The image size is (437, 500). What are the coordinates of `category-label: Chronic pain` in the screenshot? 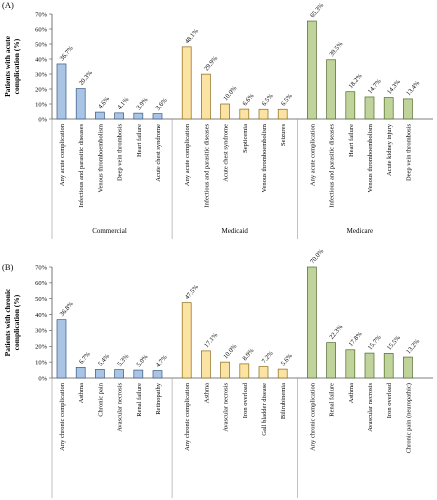 It's located at (100, 399).